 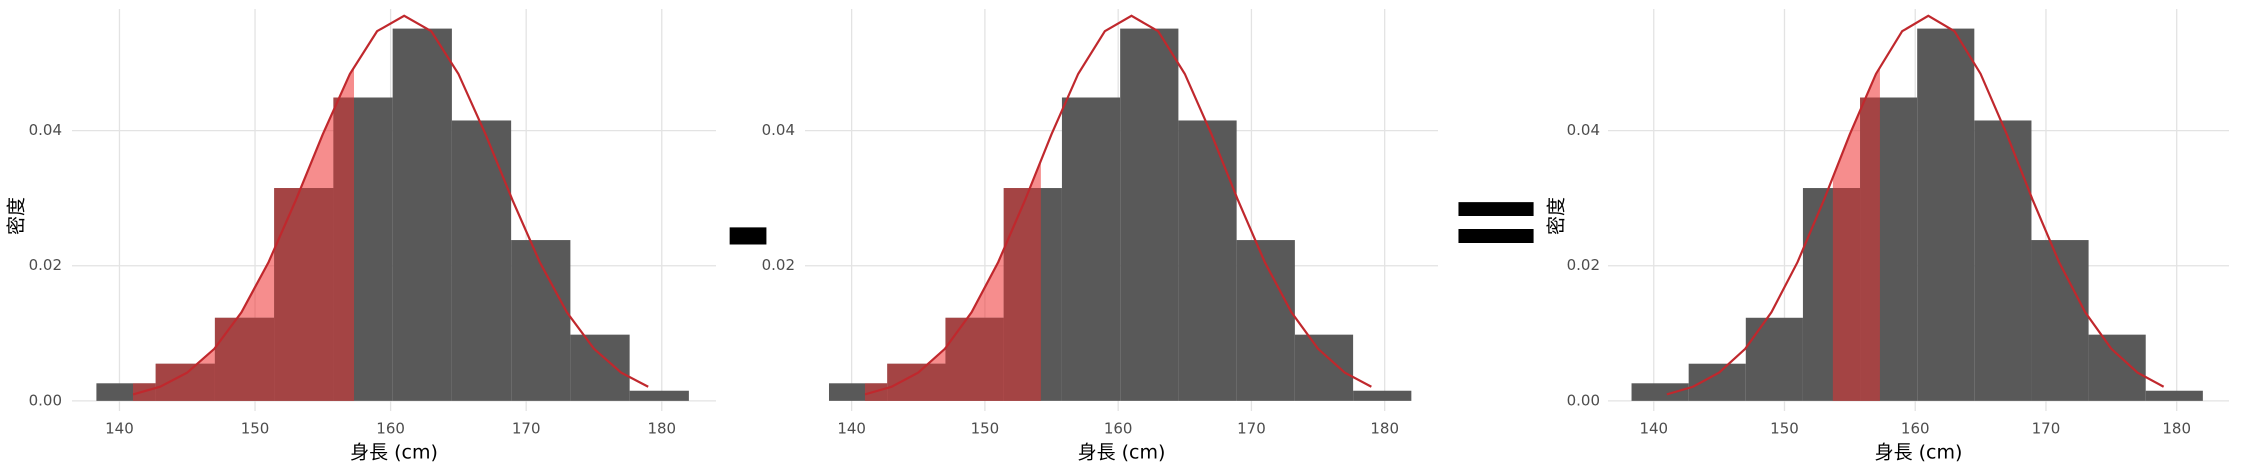 What do you see at coordinates (1496, 220) in the screenshot?
I see `equals-sign: =` at bounding box center [1496, 220].